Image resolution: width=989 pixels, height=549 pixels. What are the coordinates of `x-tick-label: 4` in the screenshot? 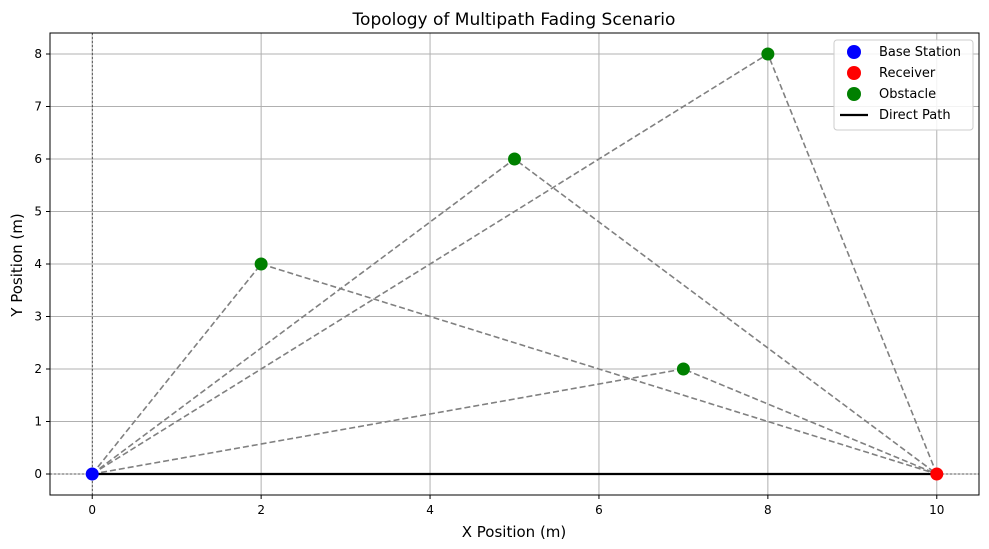 It's located at (430, 510).